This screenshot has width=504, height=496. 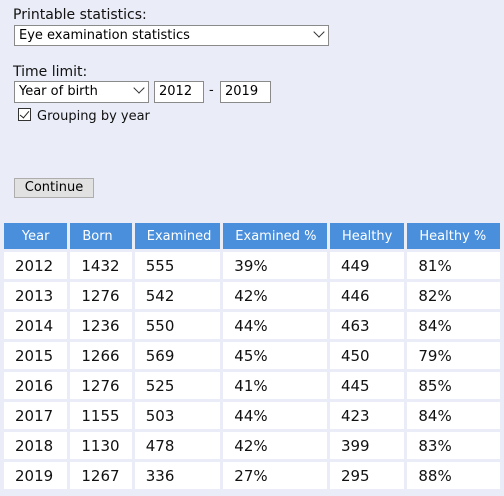 What do you see at coordinates (245, 92) in the screenshot?
I see `to-year-input: 2019` at bounding box center [245, 92].